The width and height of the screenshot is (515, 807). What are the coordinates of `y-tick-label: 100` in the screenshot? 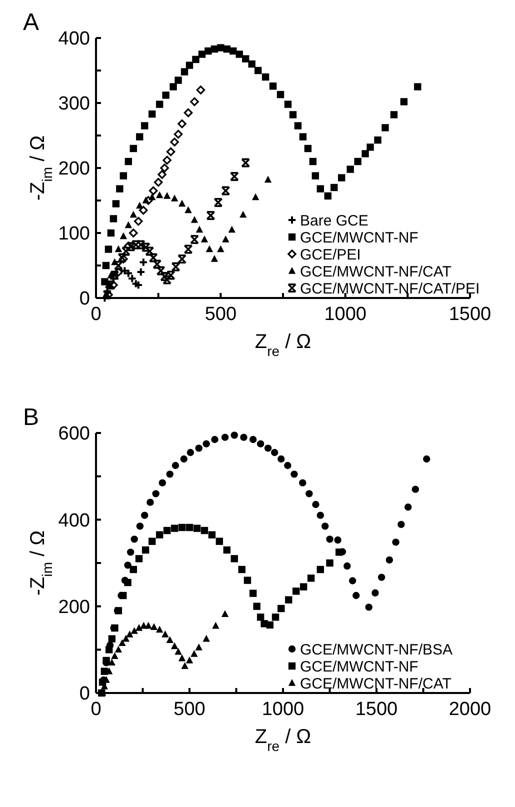 It's located at (74, 234).